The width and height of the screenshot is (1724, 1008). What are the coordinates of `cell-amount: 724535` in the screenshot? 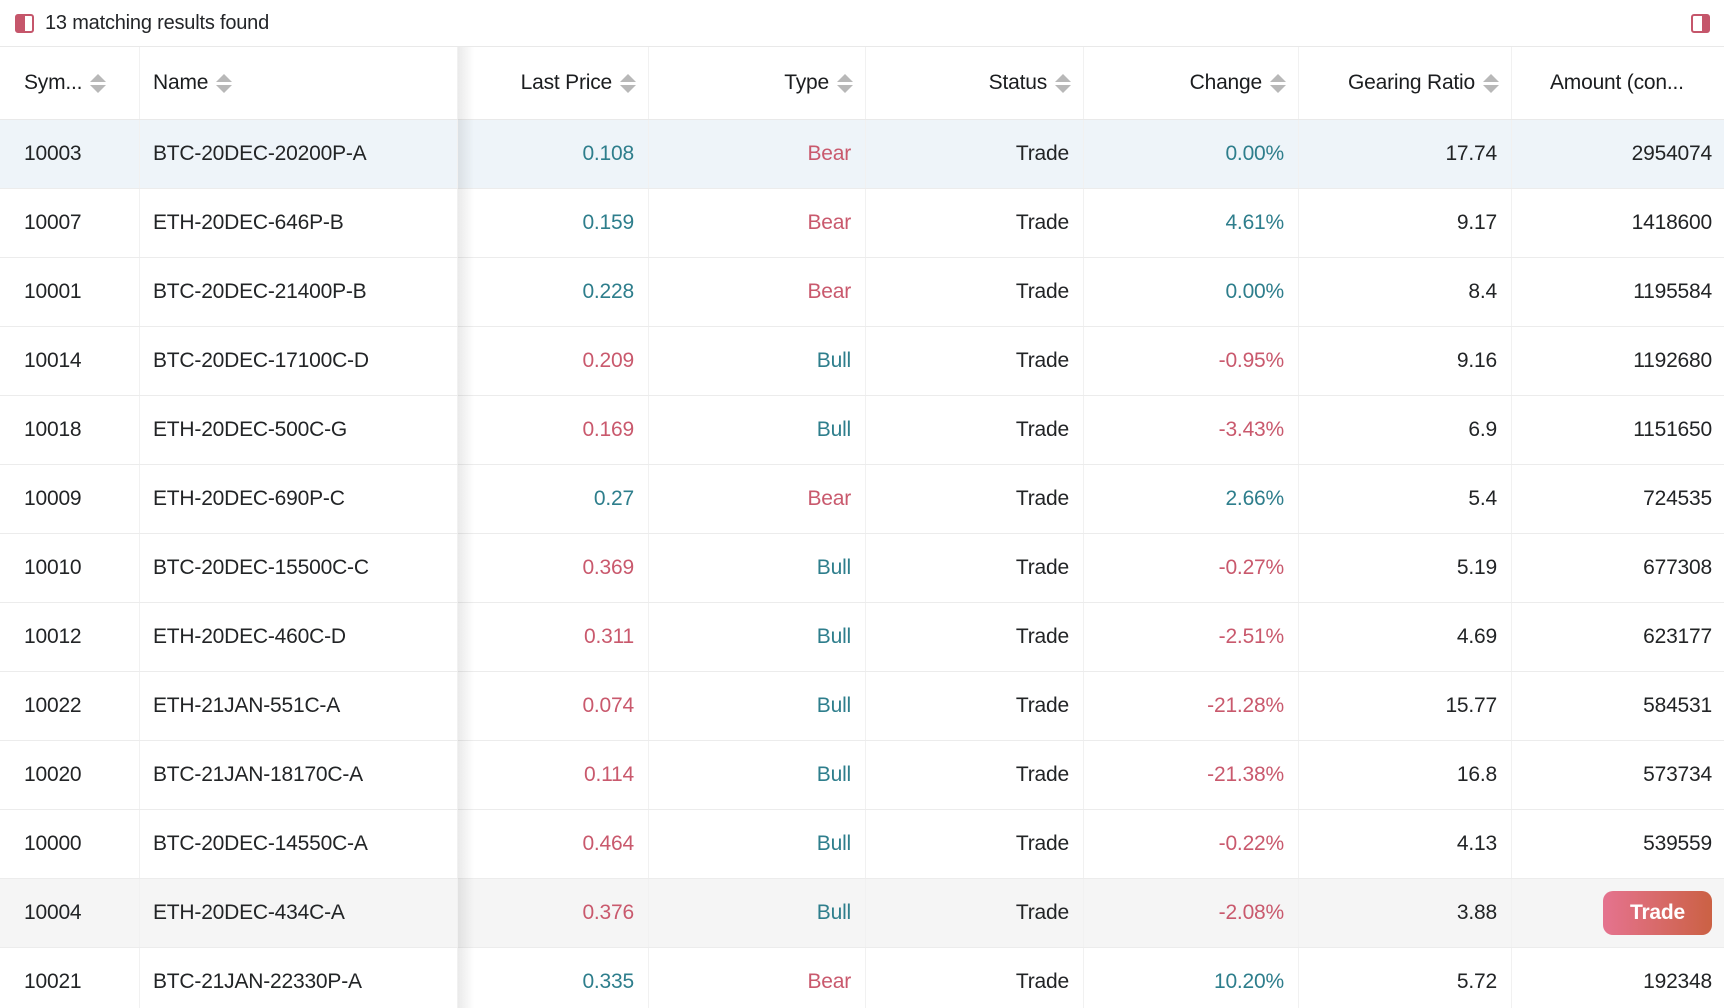 It's located at (1677, 498).